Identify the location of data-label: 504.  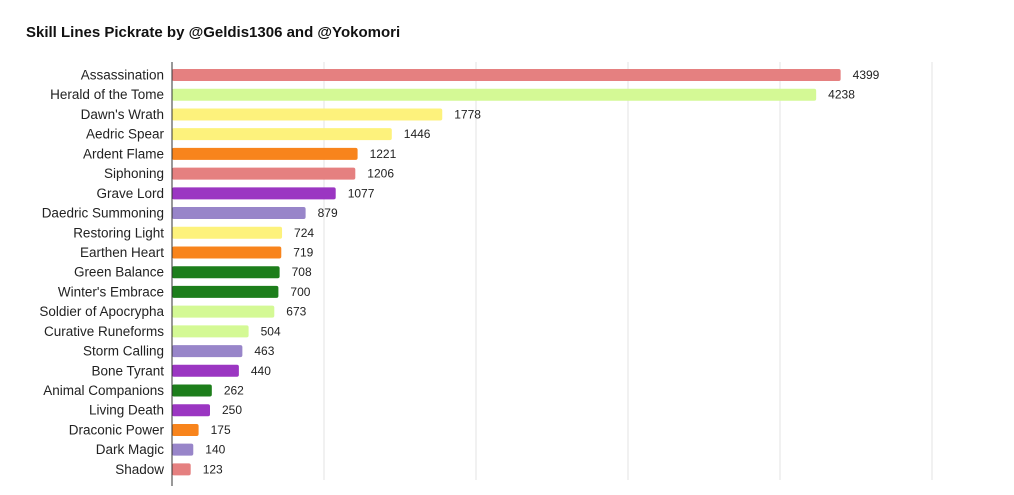
(271, 331).